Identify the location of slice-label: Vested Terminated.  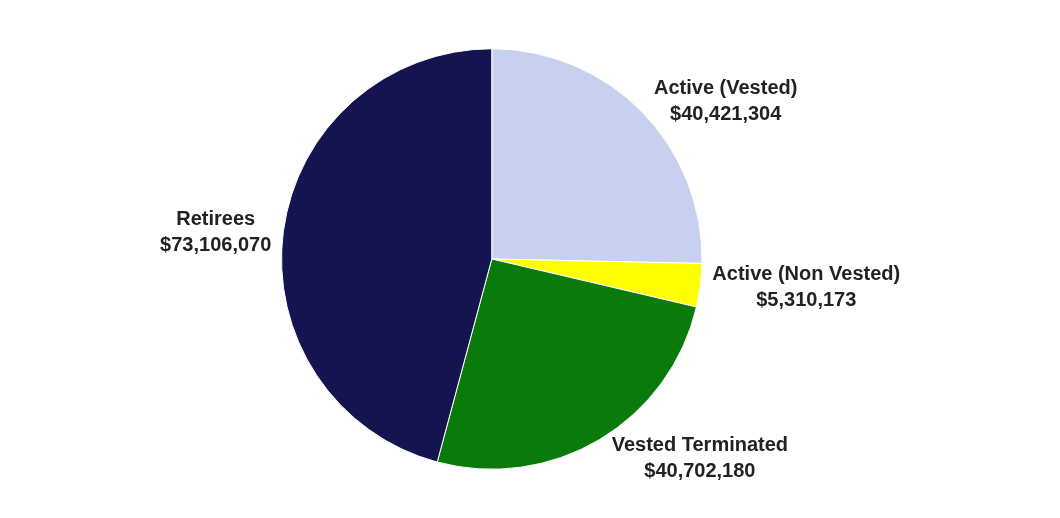
(700, 444).